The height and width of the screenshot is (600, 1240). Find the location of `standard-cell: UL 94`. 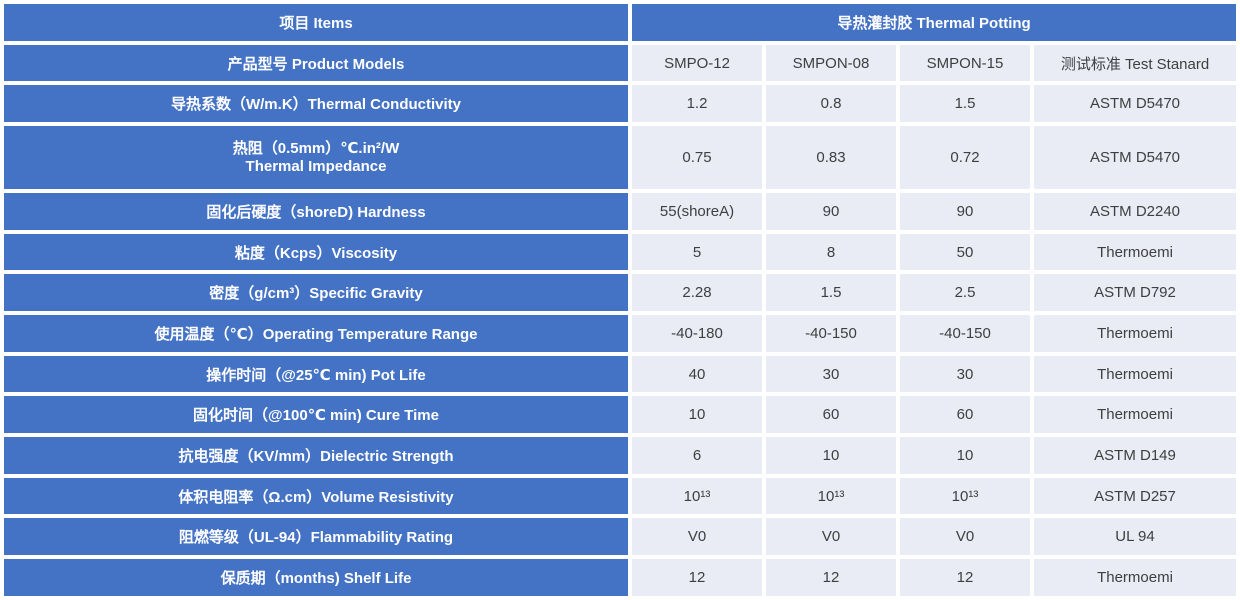

standard-cell: UL 94 is located at coordinates (1135, 537).